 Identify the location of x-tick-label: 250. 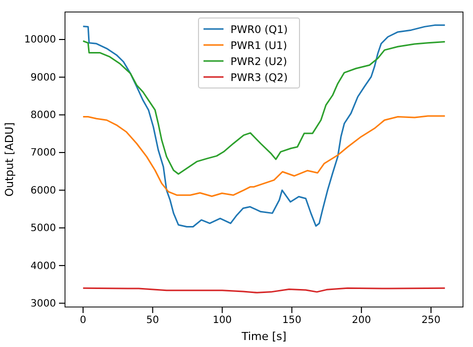
(431, 320).